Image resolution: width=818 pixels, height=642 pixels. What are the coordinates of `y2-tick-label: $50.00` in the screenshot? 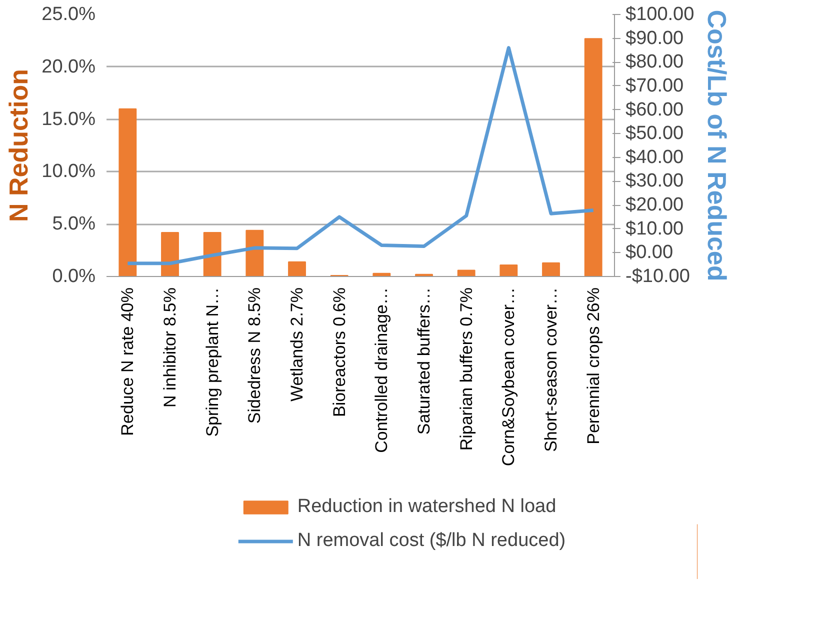 It's located at (655, 133).